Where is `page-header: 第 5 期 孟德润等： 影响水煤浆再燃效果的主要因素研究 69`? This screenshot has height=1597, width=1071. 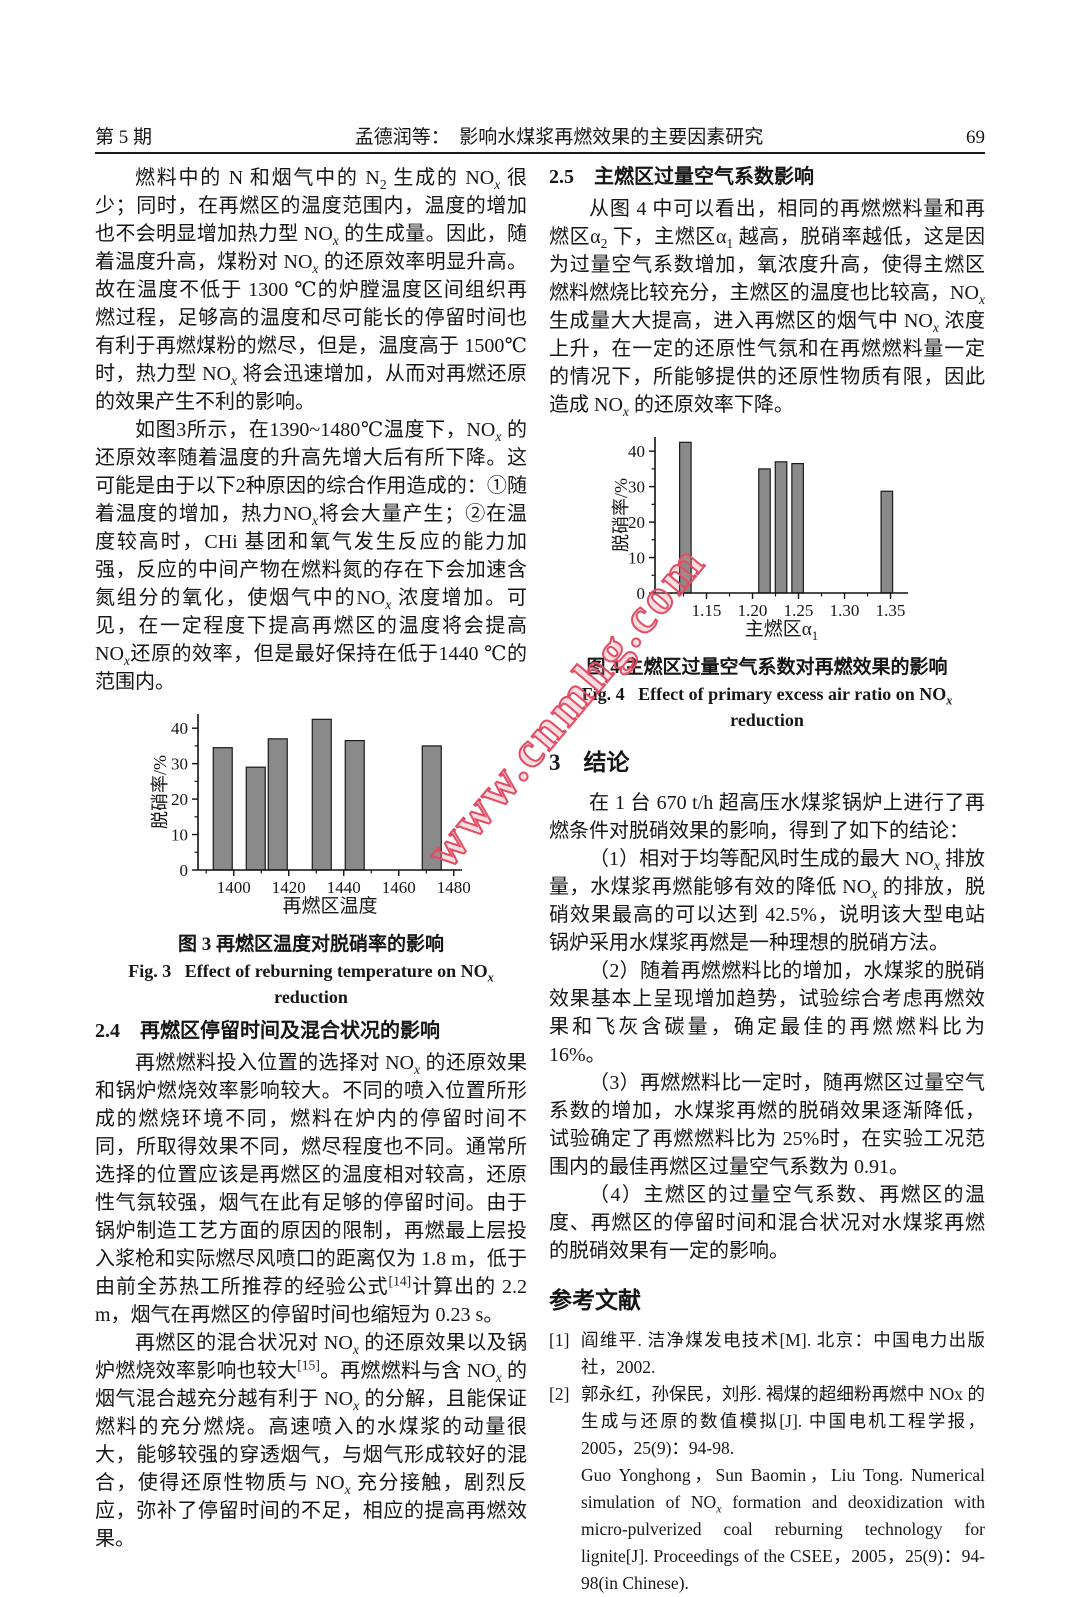 page-header: 第 5 期 孟德润等： 影响水煤浆再燃效果的主要因素研究 69 is located at coordinates (540, 135).